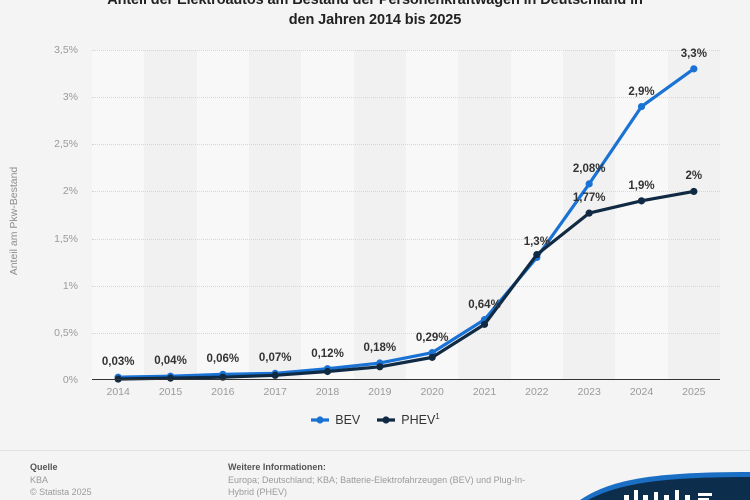 This screenshot has width=750, height=500. What do you see at coordinates (70, 191) in the screenshot?
I see `y-axis-tick-label: 2%` at bounding box center [70, 191].